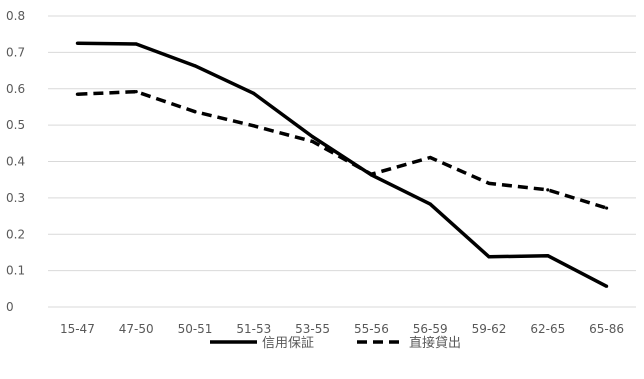  What do you see at coordinates (430, 329) in the screenshot?
I see `x-tick-label: 56-59` at bounding box center [430, 329].